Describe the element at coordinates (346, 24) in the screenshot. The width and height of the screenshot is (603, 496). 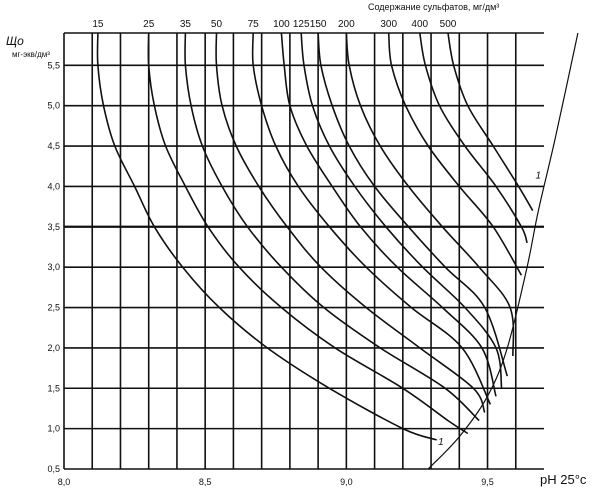
I see `concentration-label: 200` at that location.